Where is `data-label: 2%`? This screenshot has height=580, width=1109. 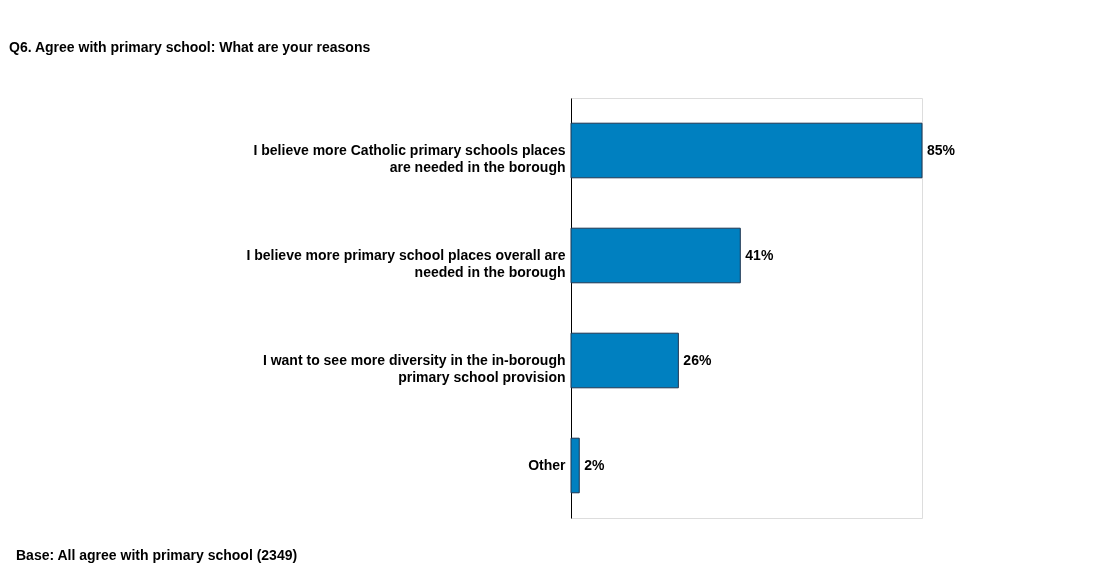
data-label: 2% is located at coordinates (595, 464).